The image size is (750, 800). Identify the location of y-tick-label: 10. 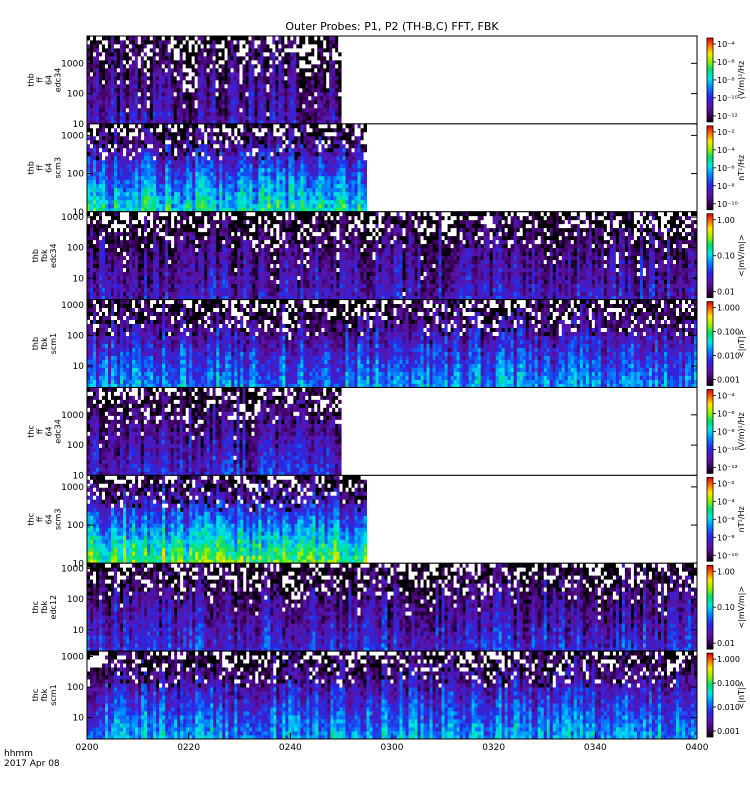
(79, 125).